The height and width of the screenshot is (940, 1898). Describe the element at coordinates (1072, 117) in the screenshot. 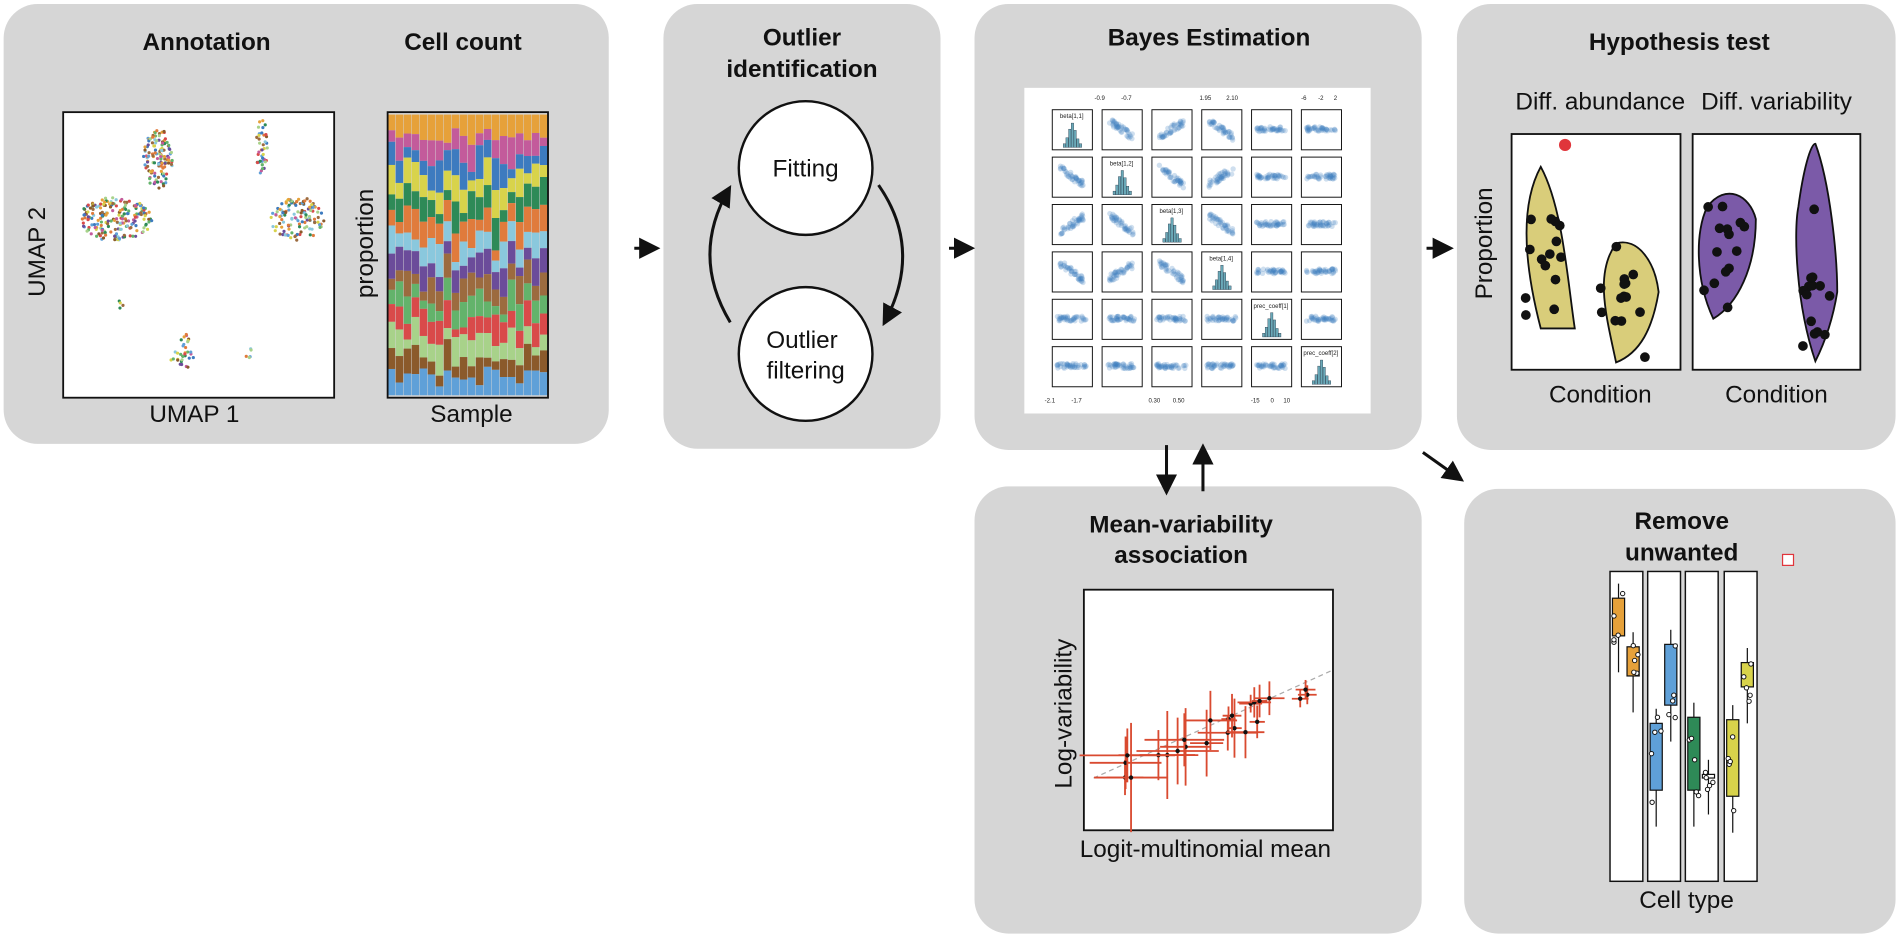

I see `diagonal-label: beta[1,1]` at that location.